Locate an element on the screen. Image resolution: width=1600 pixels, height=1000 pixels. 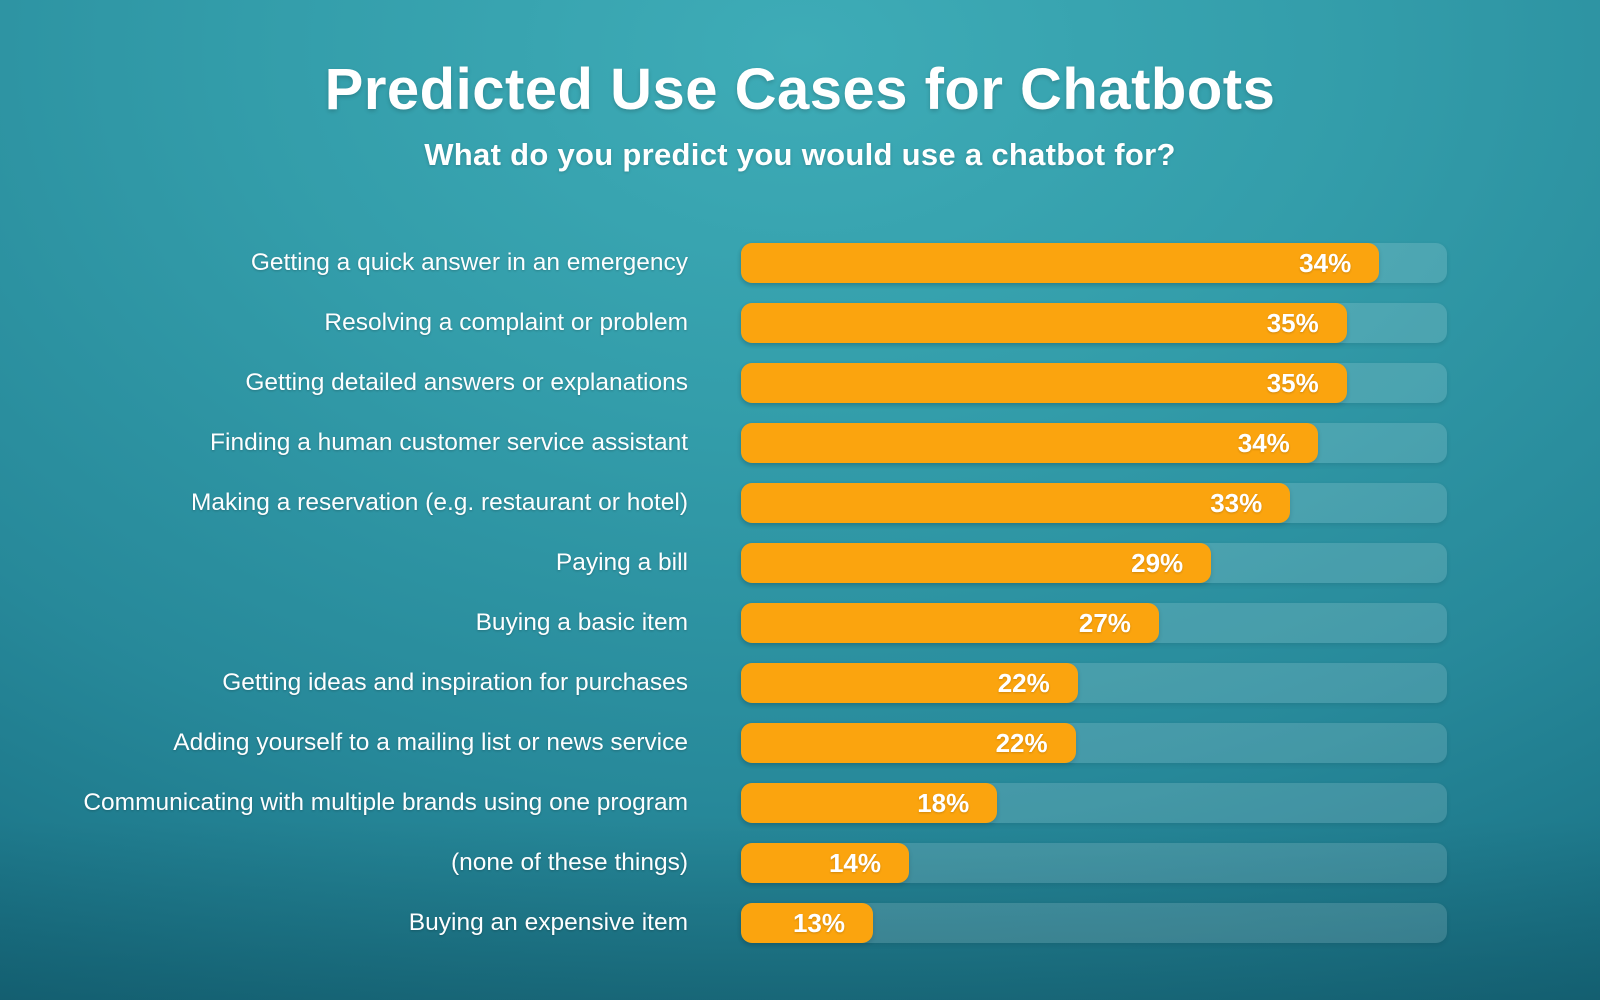
bar-track: 29% is located at coordinates (1094, 563).